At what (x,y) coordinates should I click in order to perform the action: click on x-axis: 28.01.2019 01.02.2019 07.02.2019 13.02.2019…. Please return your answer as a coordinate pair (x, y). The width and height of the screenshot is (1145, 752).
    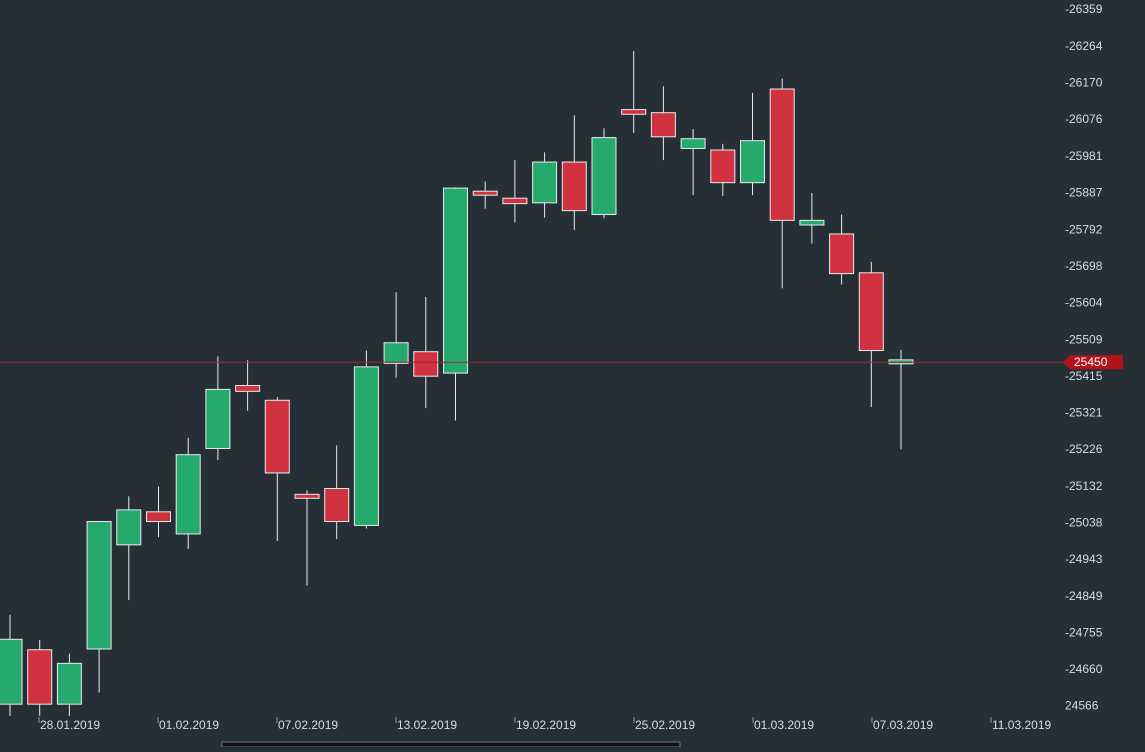
    Looking at the image, I should click on (544, 724).